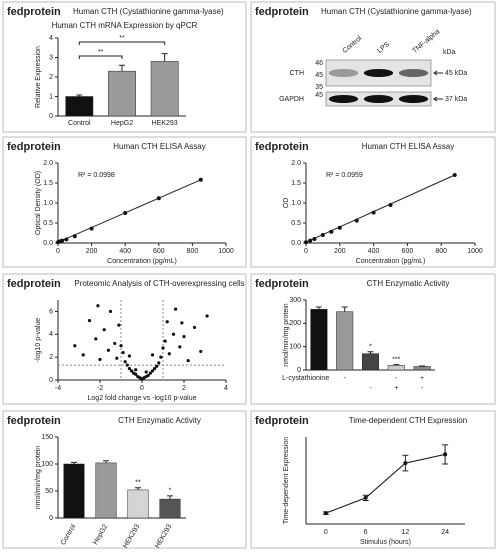  Describe the element at coordinates (226, 388) in the screenshot. I see `x-tick-label: 4` at that location.